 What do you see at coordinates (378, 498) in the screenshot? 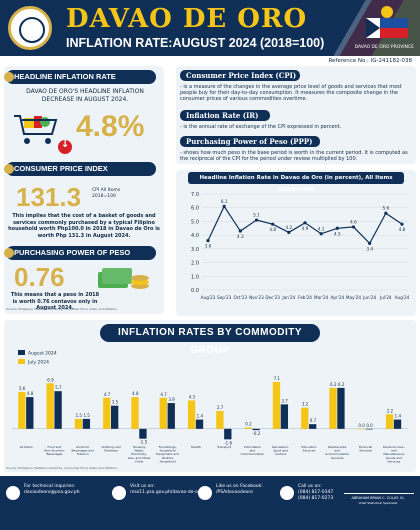
I see `signatory-name: ABRAHAM BRIAN C. CULAY, III,` at bounding box center [378, 498].